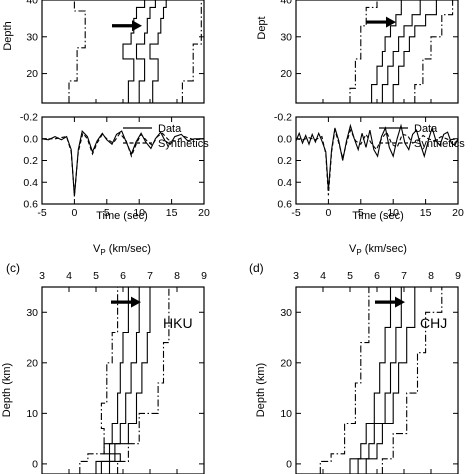  Describe the element at coordinates (284, 139) in the screenshot. I see `panel-b_bottom-ytick-label-1: 0.0` at that location.